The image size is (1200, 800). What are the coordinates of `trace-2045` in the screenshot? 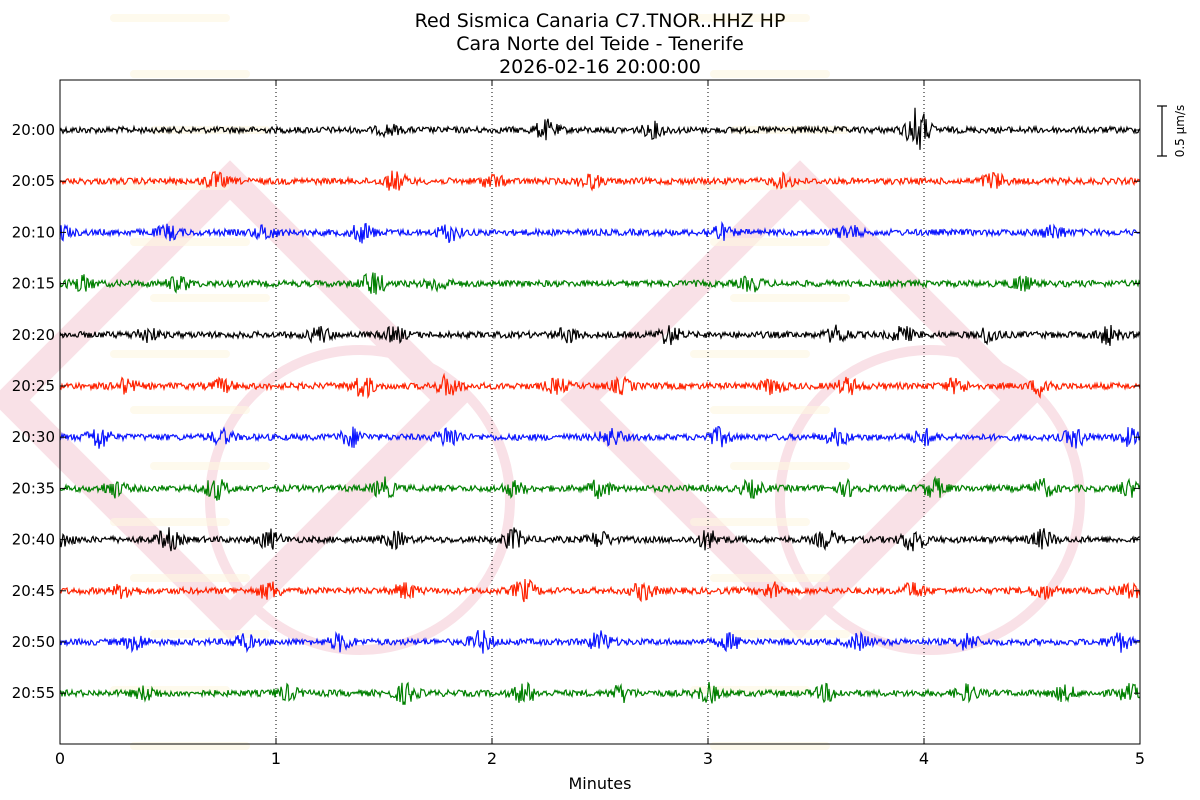 It's located at (600, 590).